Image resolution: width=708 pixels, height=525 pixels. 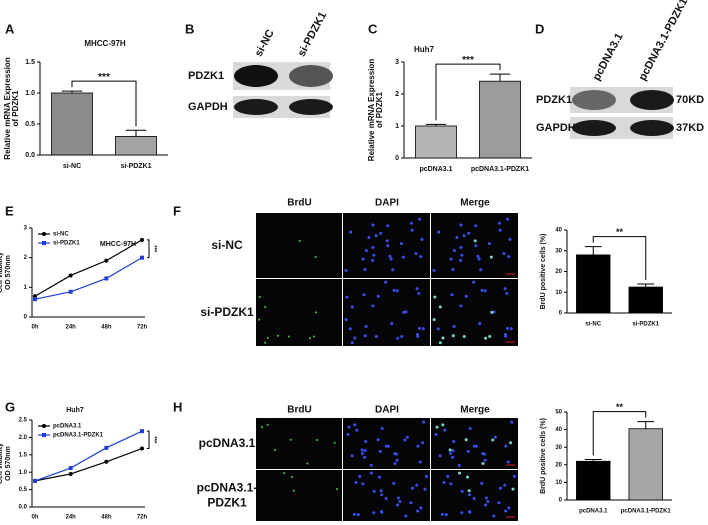 I want to click on y-axis-label: OD 570nm, so click(x=8, y=272).